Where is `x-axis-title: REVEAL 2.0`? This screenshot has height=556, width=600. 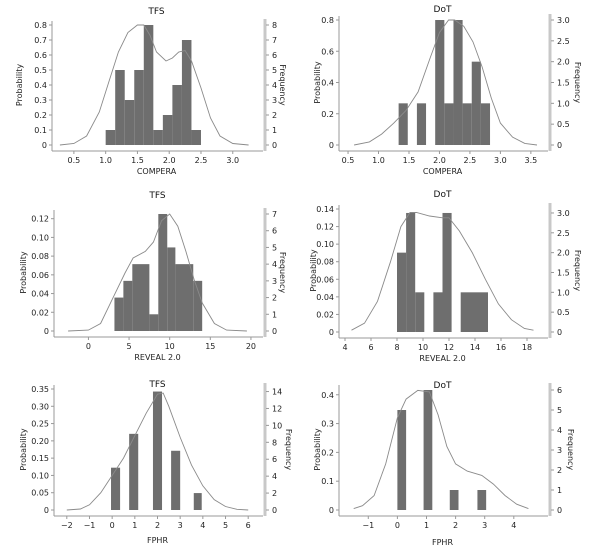
x-axis-title: REVEAL 2.0 is located at coordinates (442, 358).